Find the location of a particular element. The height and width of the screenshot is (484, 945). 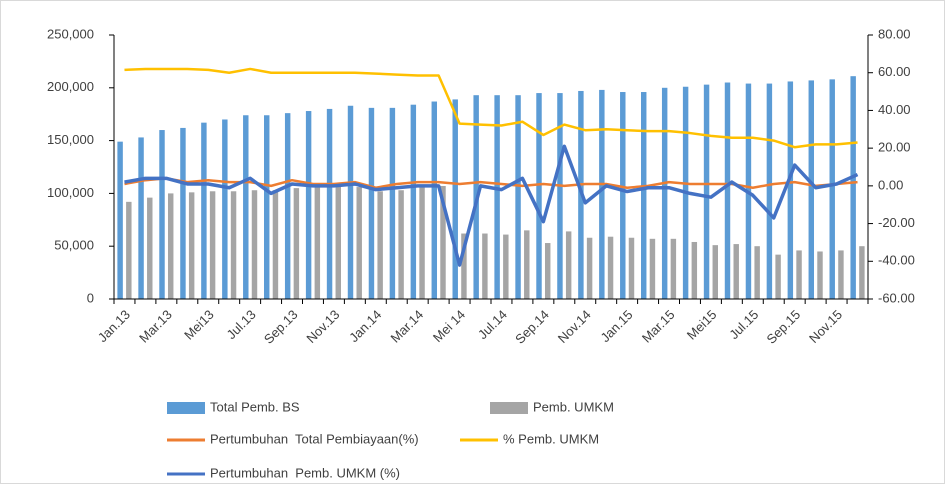

legend-label: Pertumbuhan Pemb. UMKM (%) is located at coordinates (305, 472).